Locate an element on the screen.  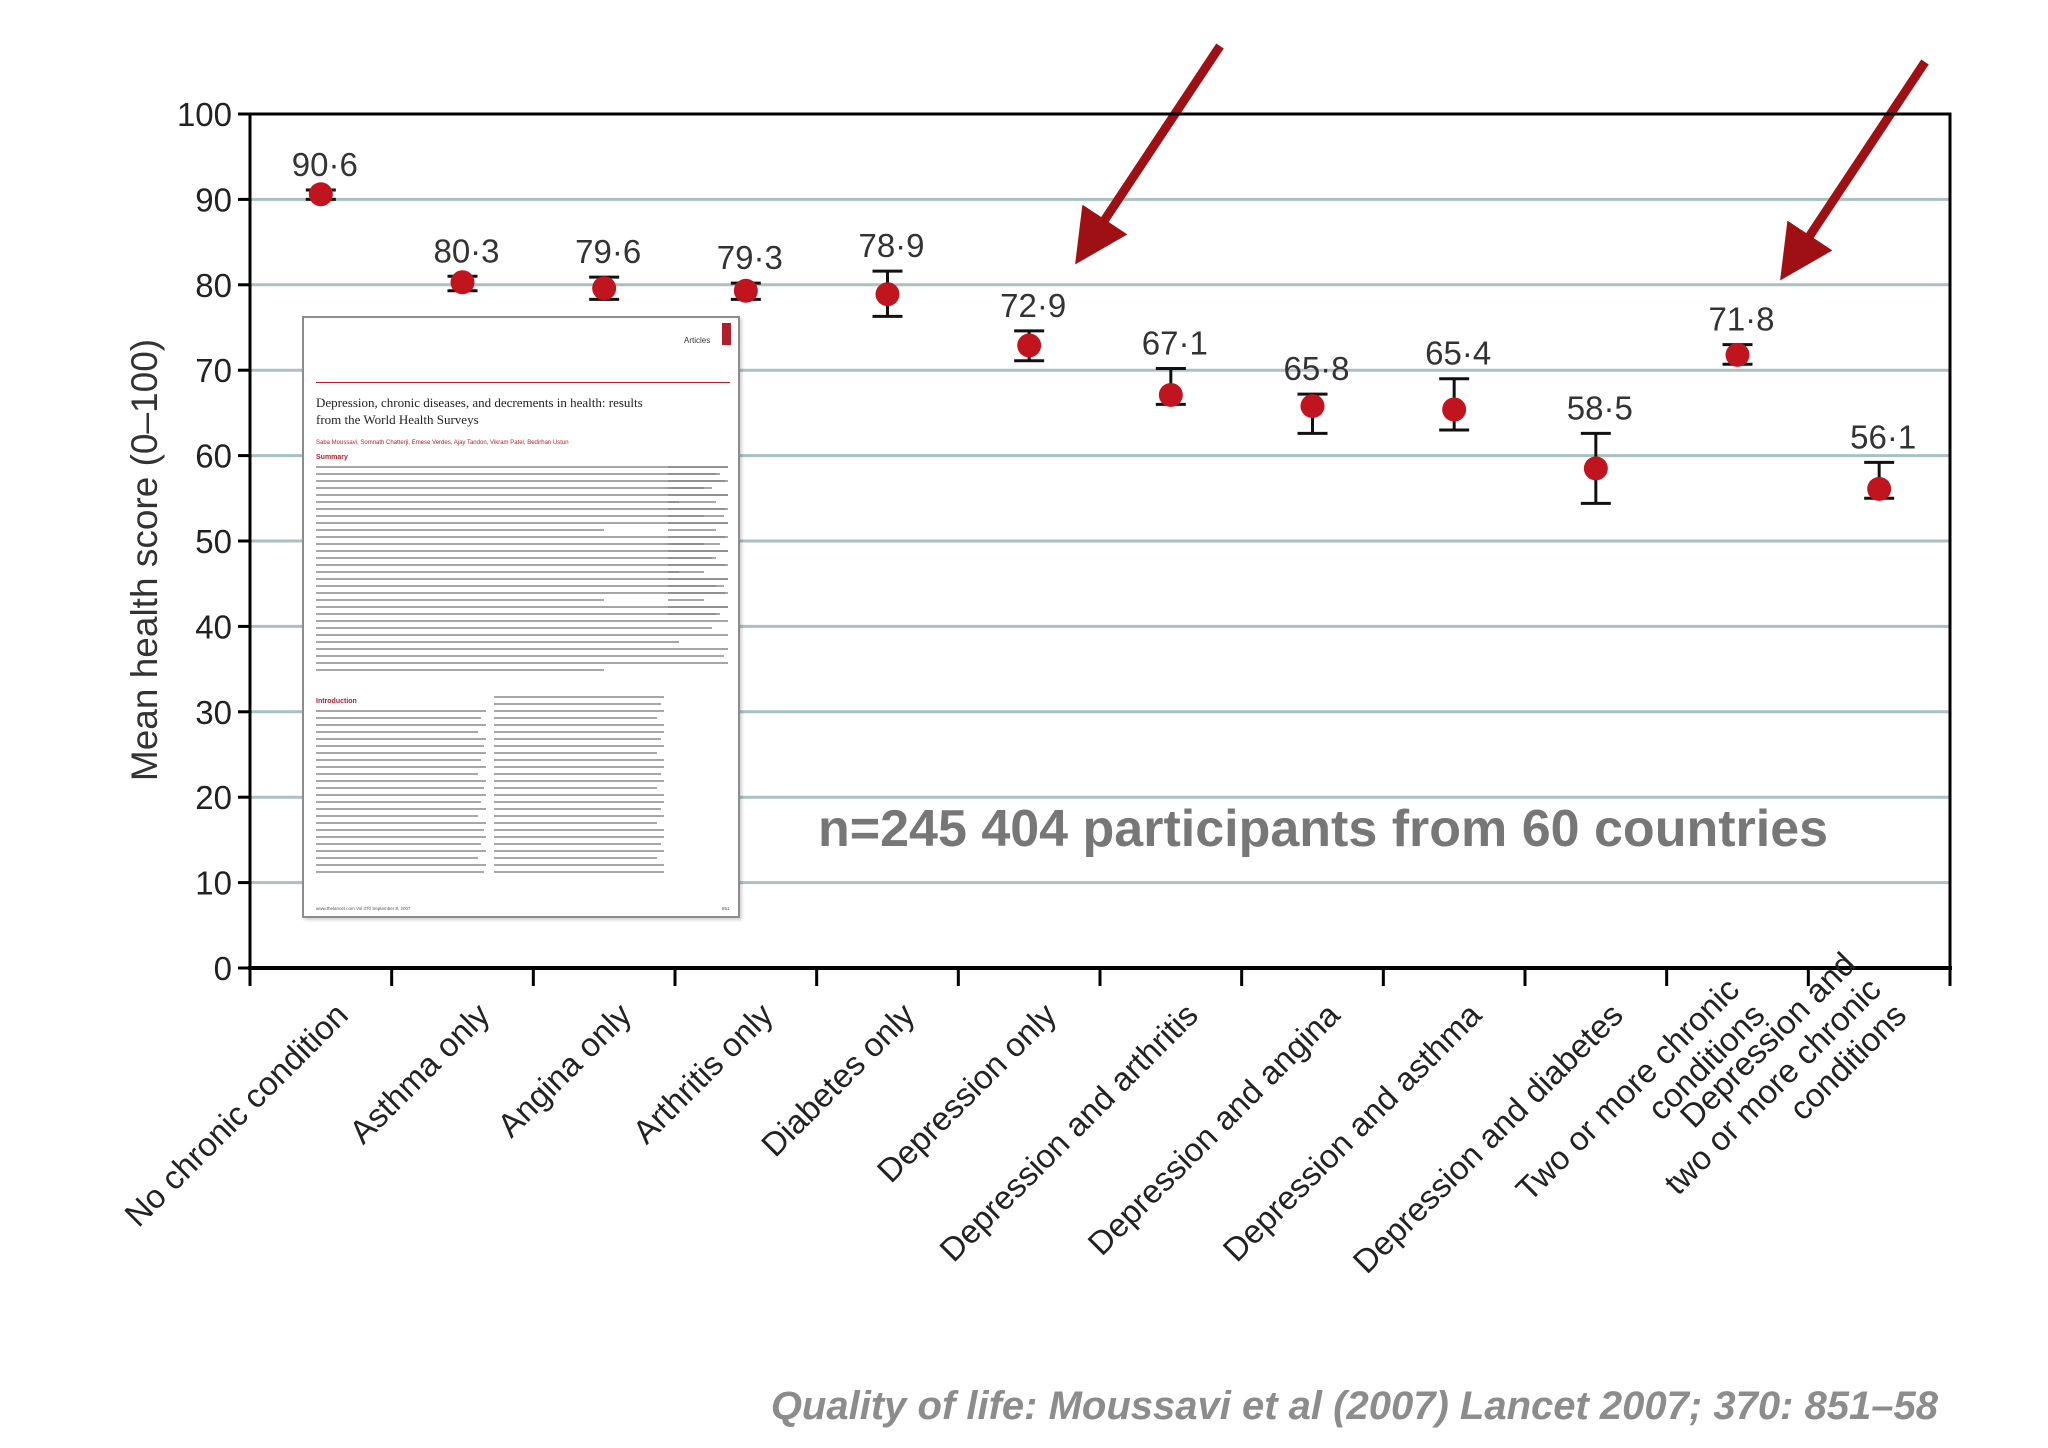
y-tick-label: 30 is located at coordinates (213, 712).